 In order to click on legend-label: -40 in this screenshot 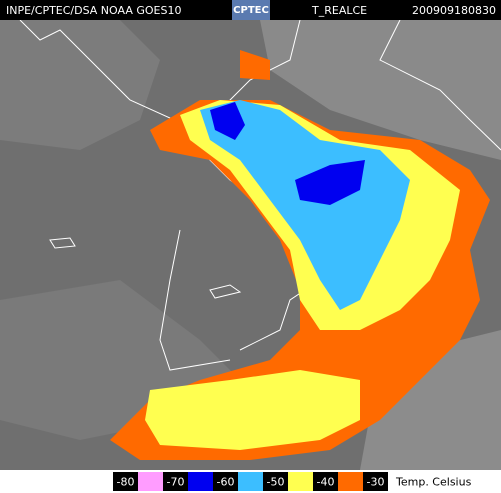, I will do `click(326, 482)`.